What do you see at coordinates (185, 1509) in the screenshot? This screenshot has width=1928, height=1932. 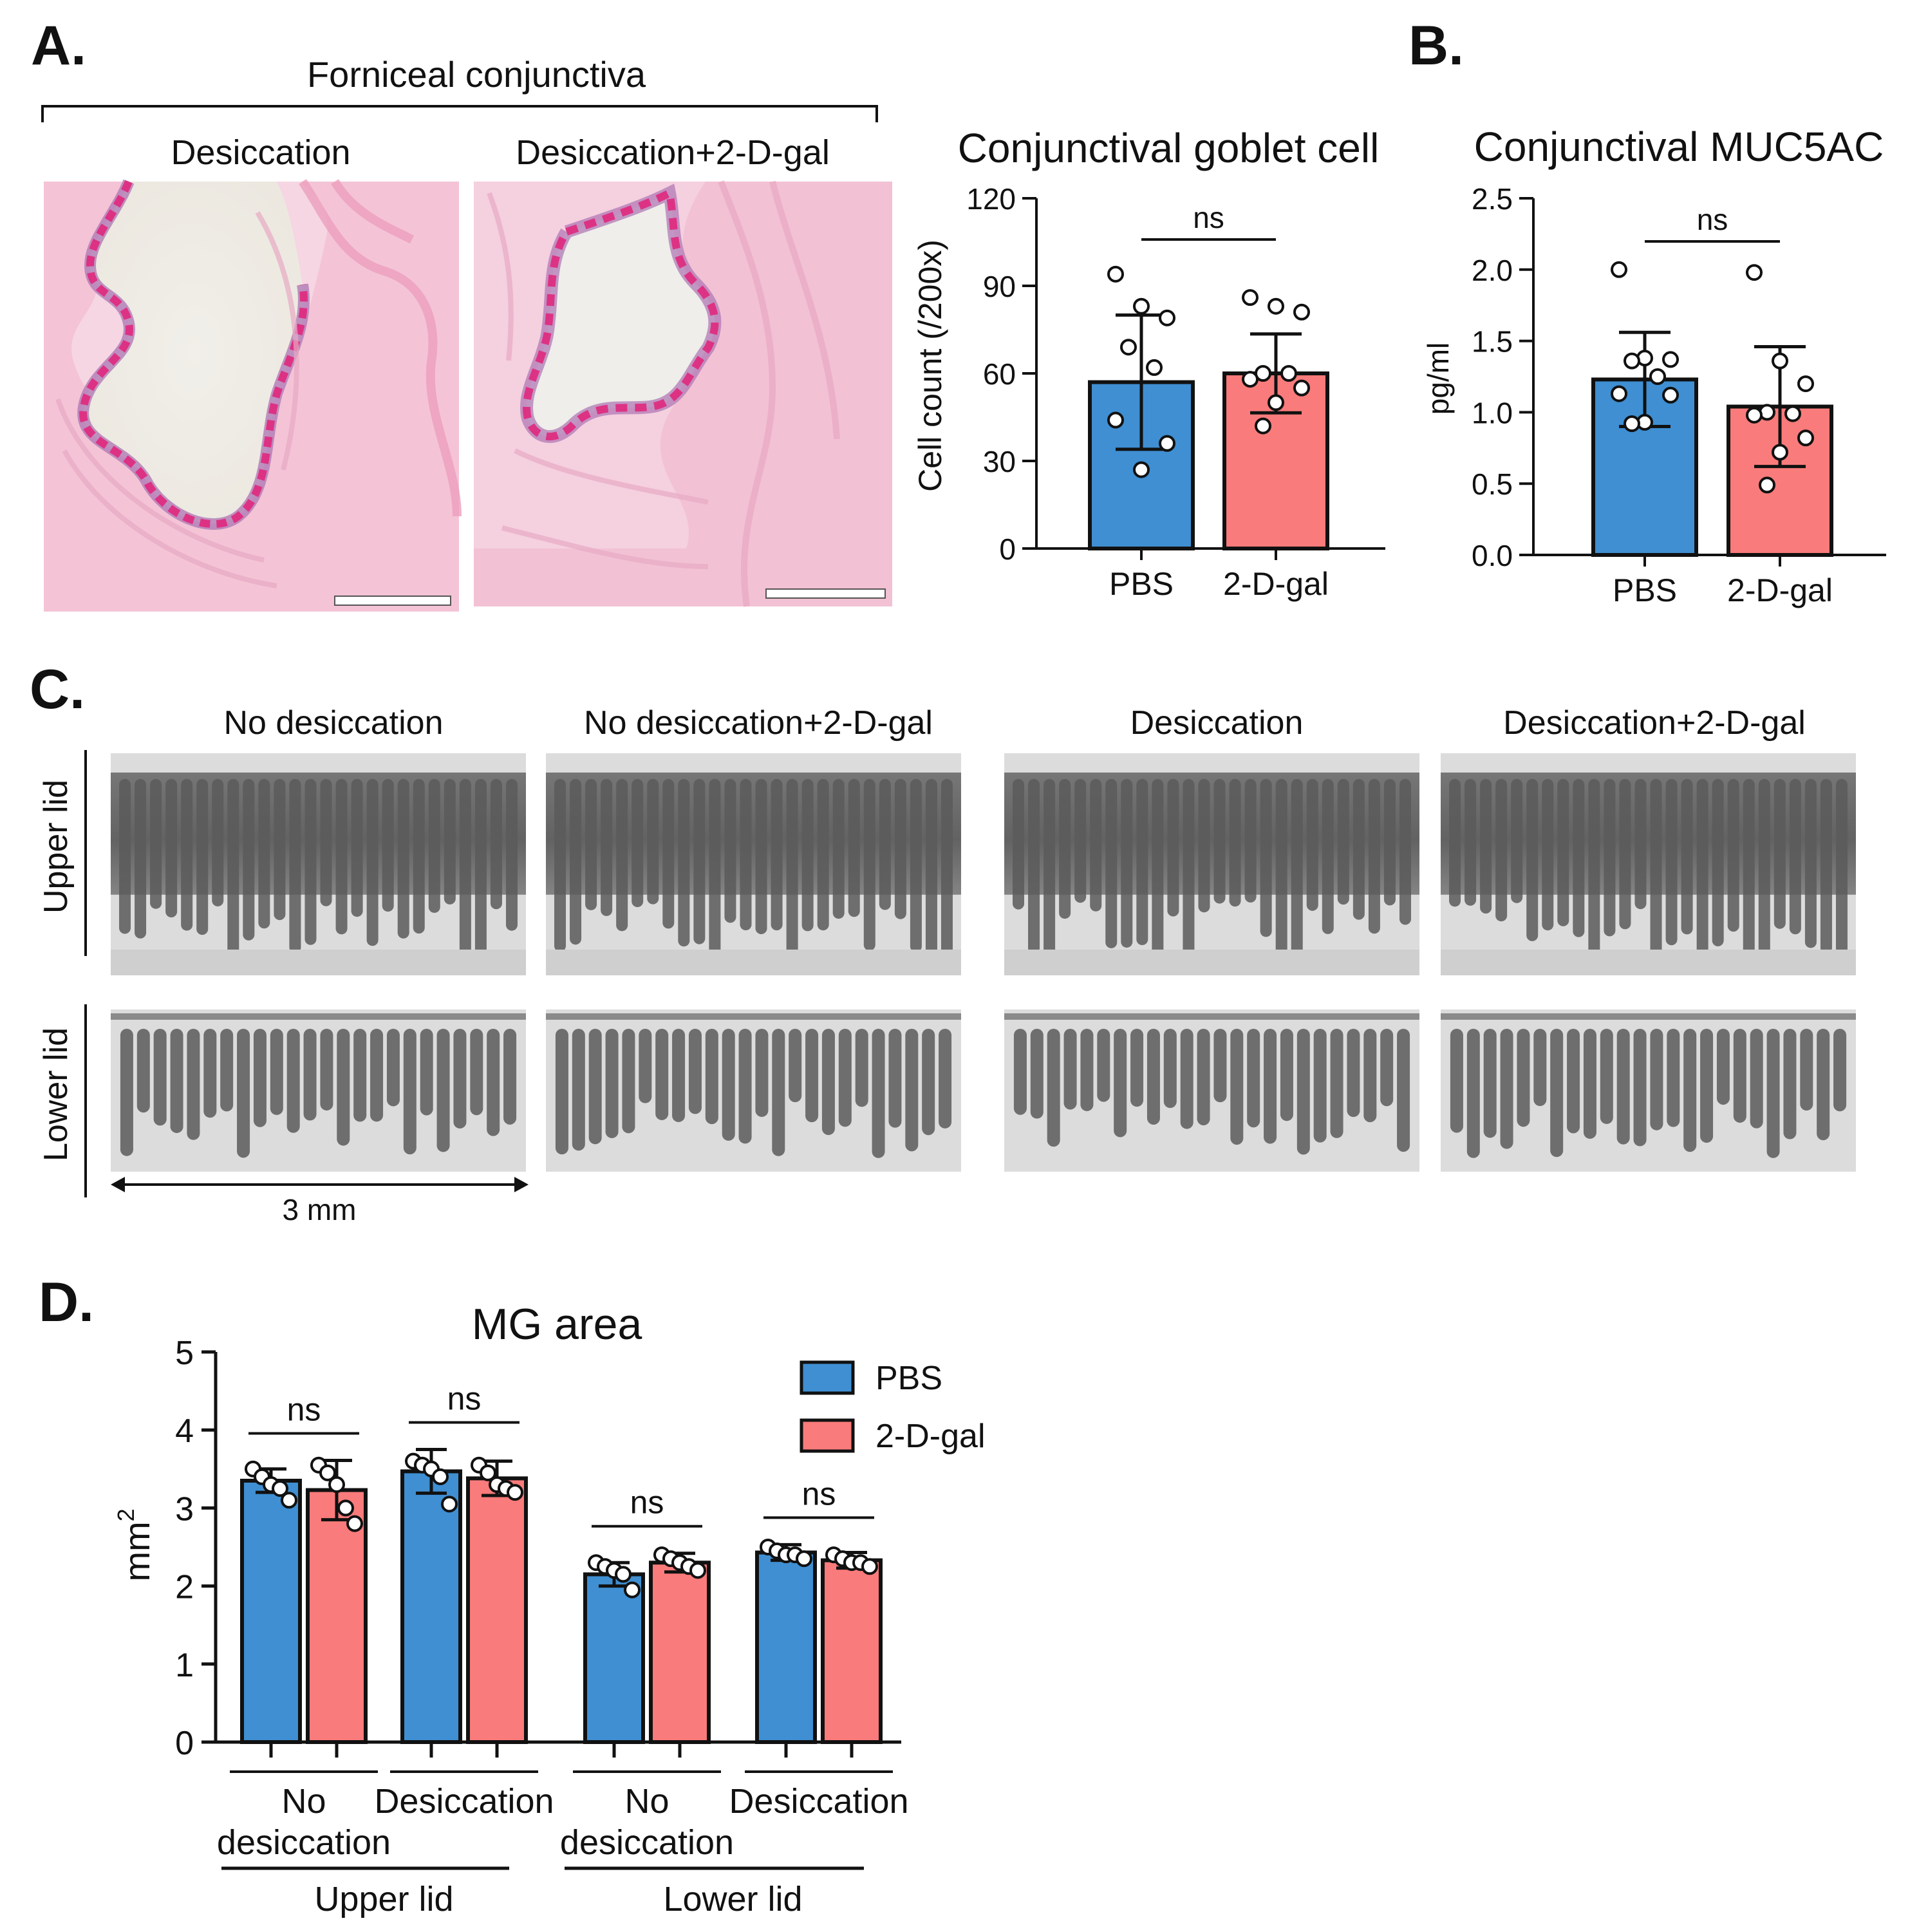 I see `y-tick-label: 3` at bounding box center [185, 1509].